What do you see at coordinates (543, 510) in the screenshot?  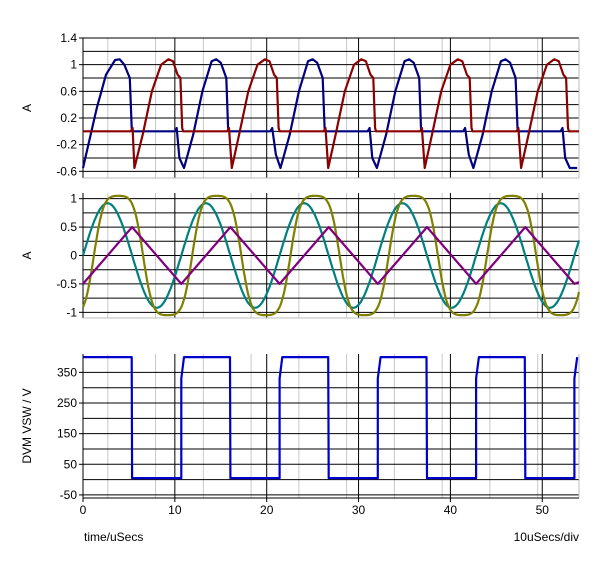 I see `x-tick-label: 50` at bounding box center [543, 510].